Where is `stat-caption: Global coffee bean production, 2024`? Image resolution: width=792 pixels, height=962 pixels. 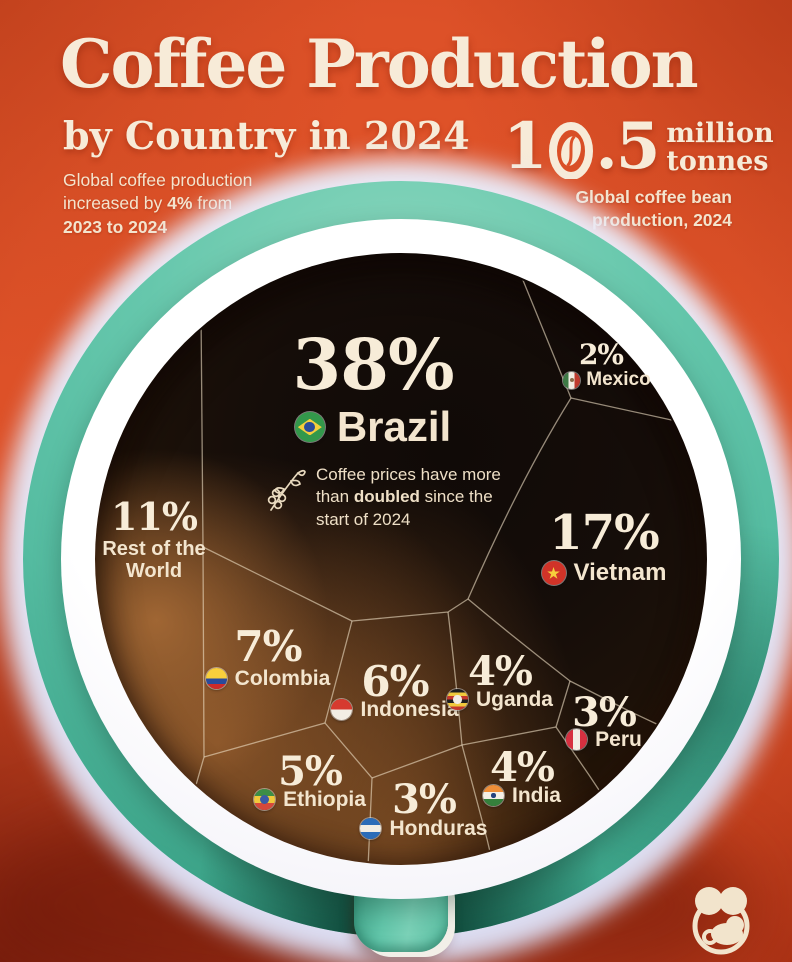
stat-caption: Global coffee bean production, 2024 is located at coordinates (606, 209).